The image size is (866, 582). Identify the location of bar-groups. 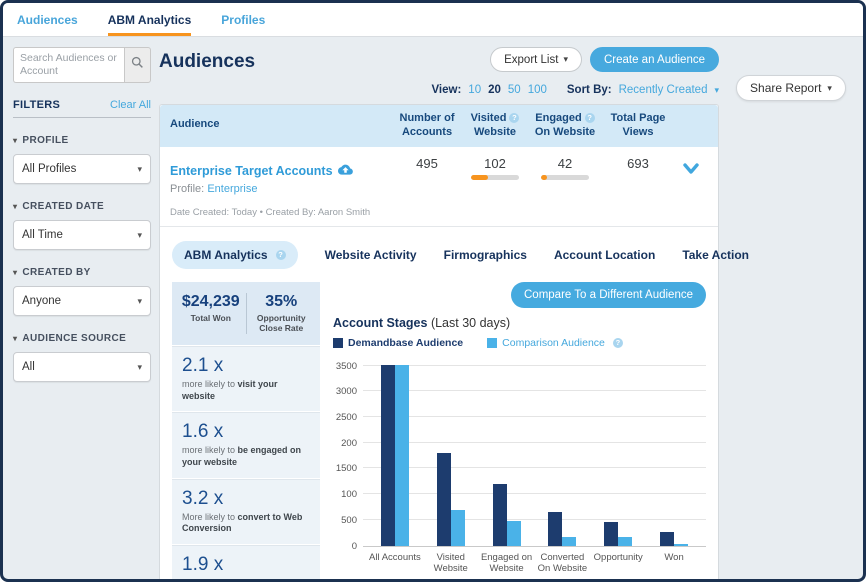
(534, 452).